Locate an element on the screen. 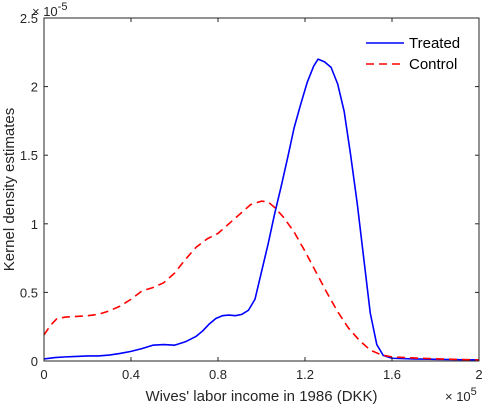 This screenshot has width=483, height=406. y-tick-label: 2.5 is located at coordinates (29, 18).